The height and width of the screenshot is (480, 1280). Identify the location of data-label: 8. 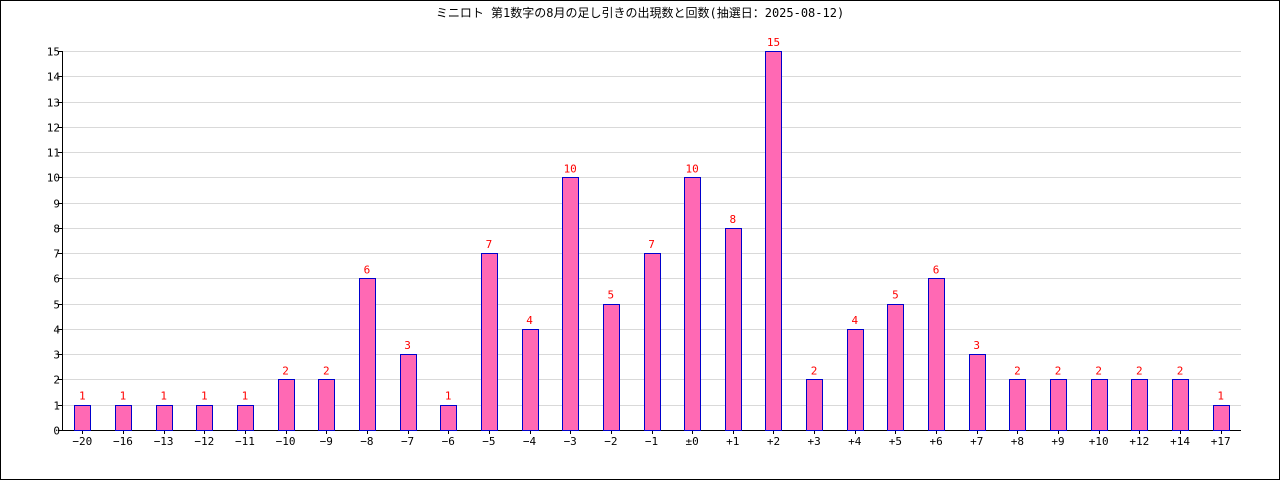
(732, 219).